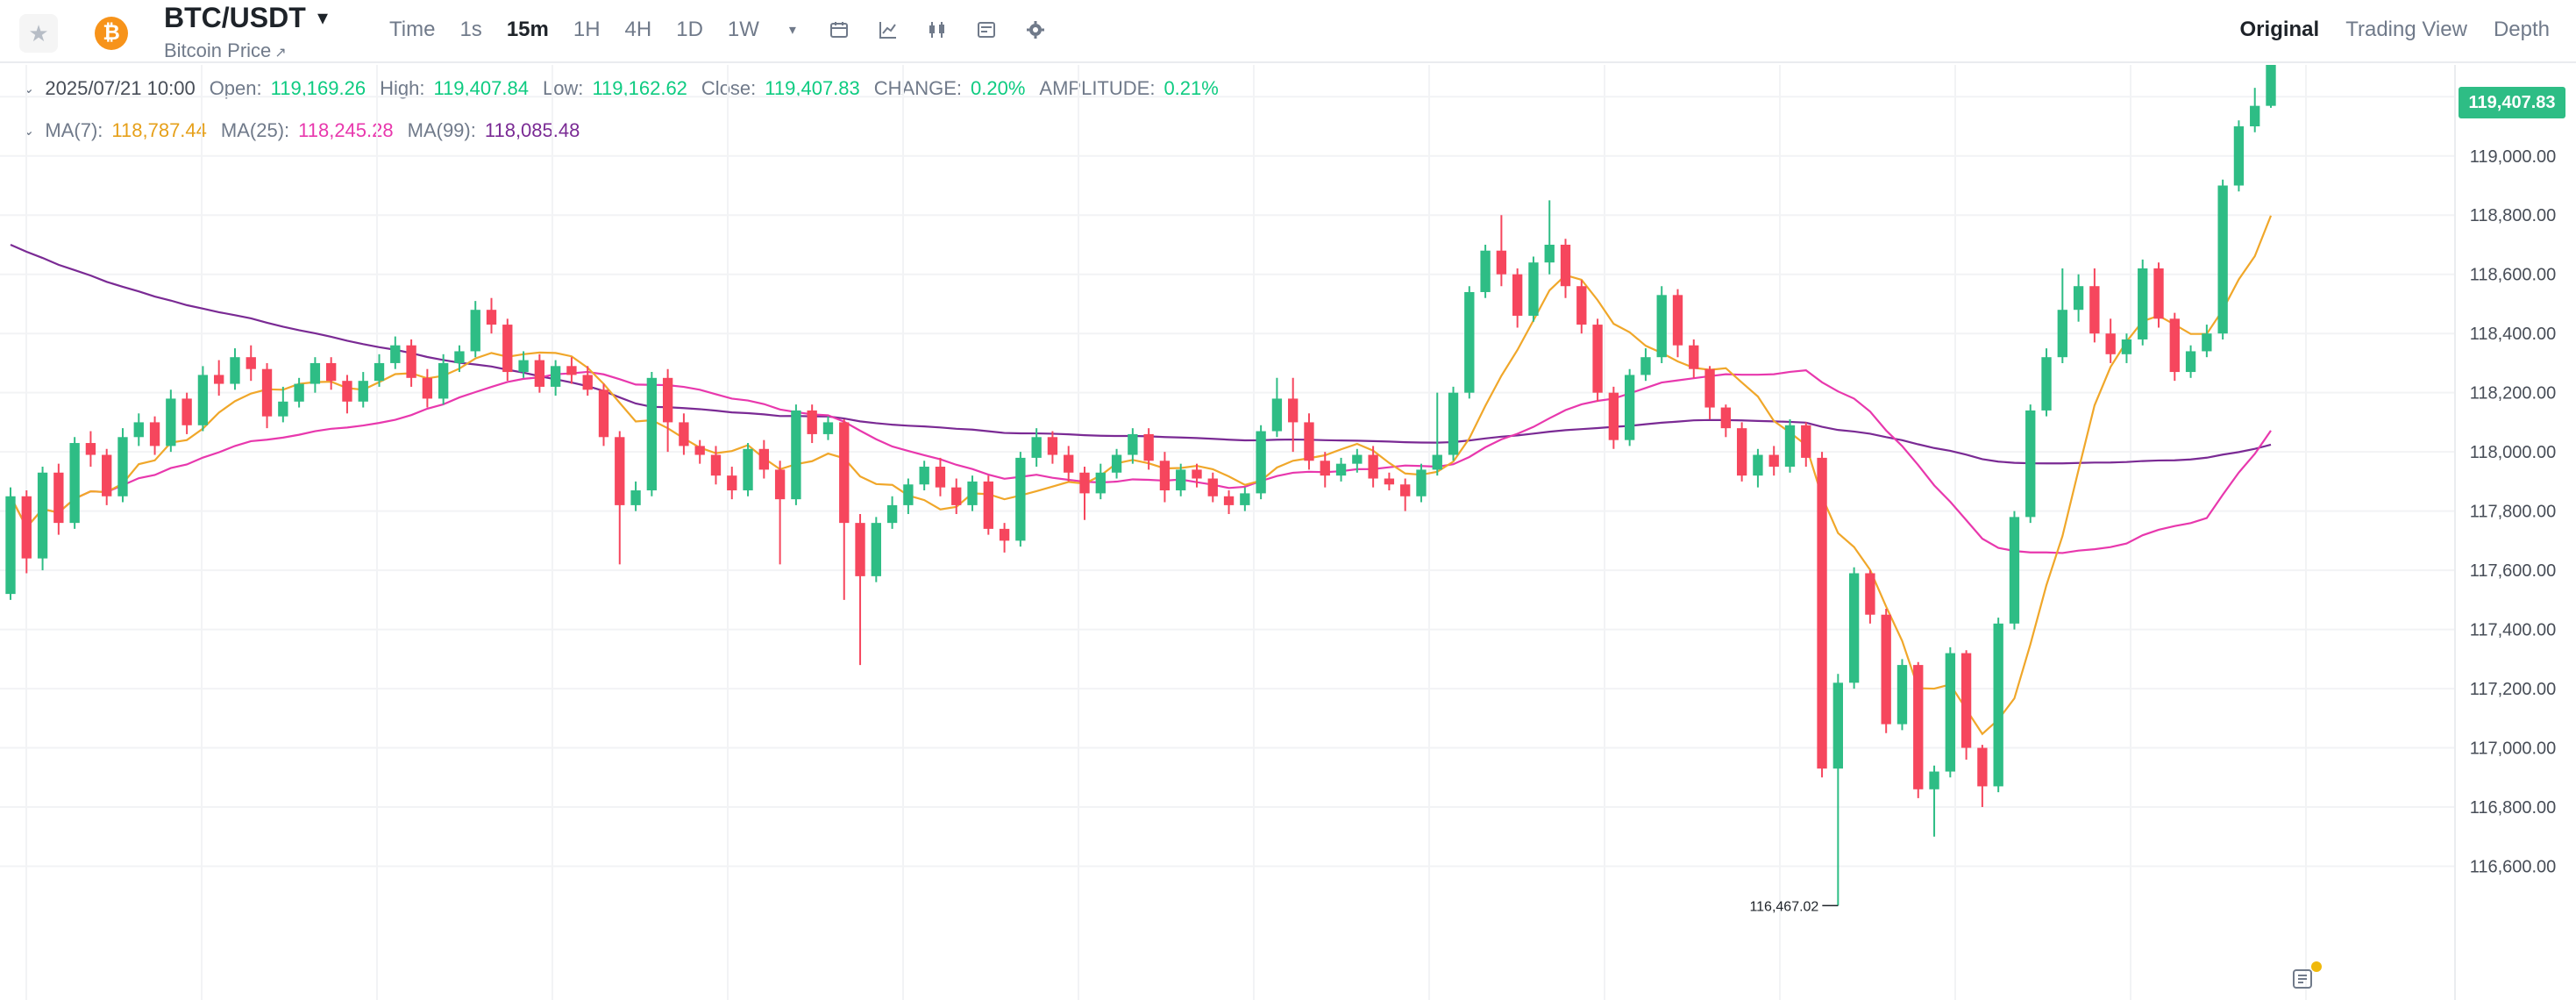 Image resolution: width=2576 pixels, height=1000 pixels. What do you see at coordinates (470, 29) in the screenshot?
I see `interval-1s: 1s` at bounding box center [470, 29].